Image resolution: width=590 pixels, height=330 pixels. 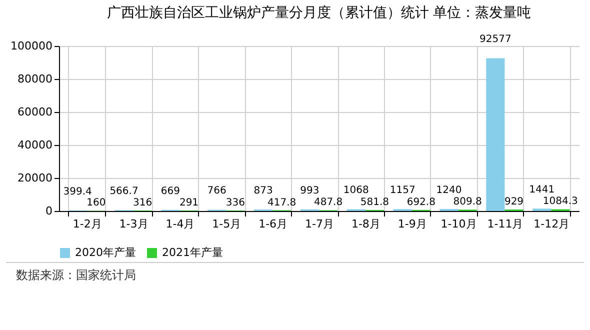 I want to click on data-label: 336, so click(x=235, y=202).